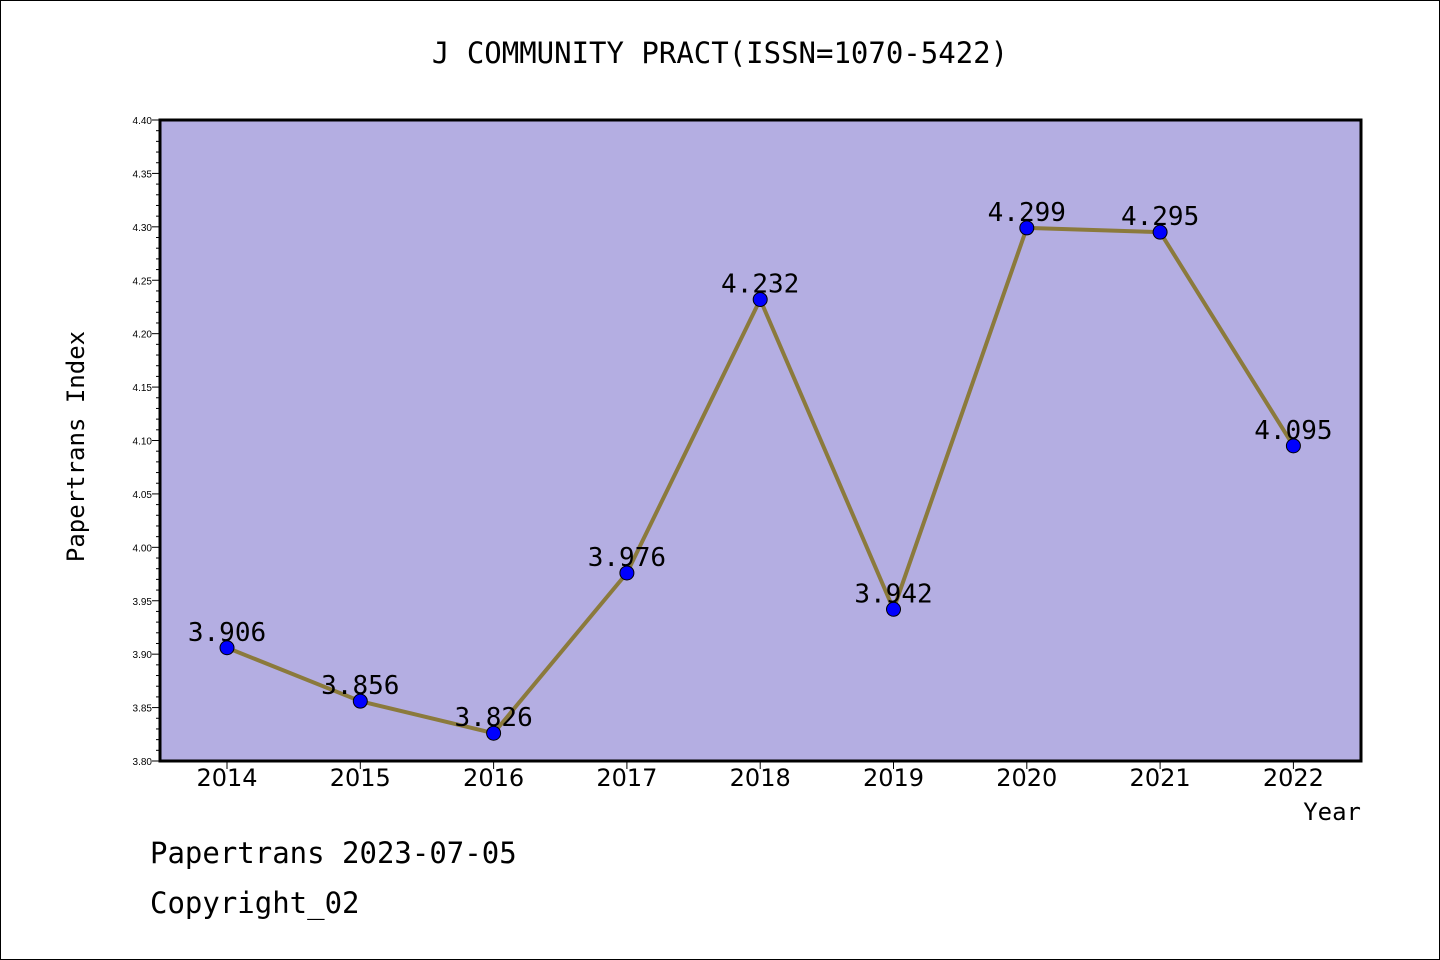  What do you see at coordinates (255, 903) in the screenshot?
I see `footer-copyright: Copyright_02` at bounding box center [255, 903].